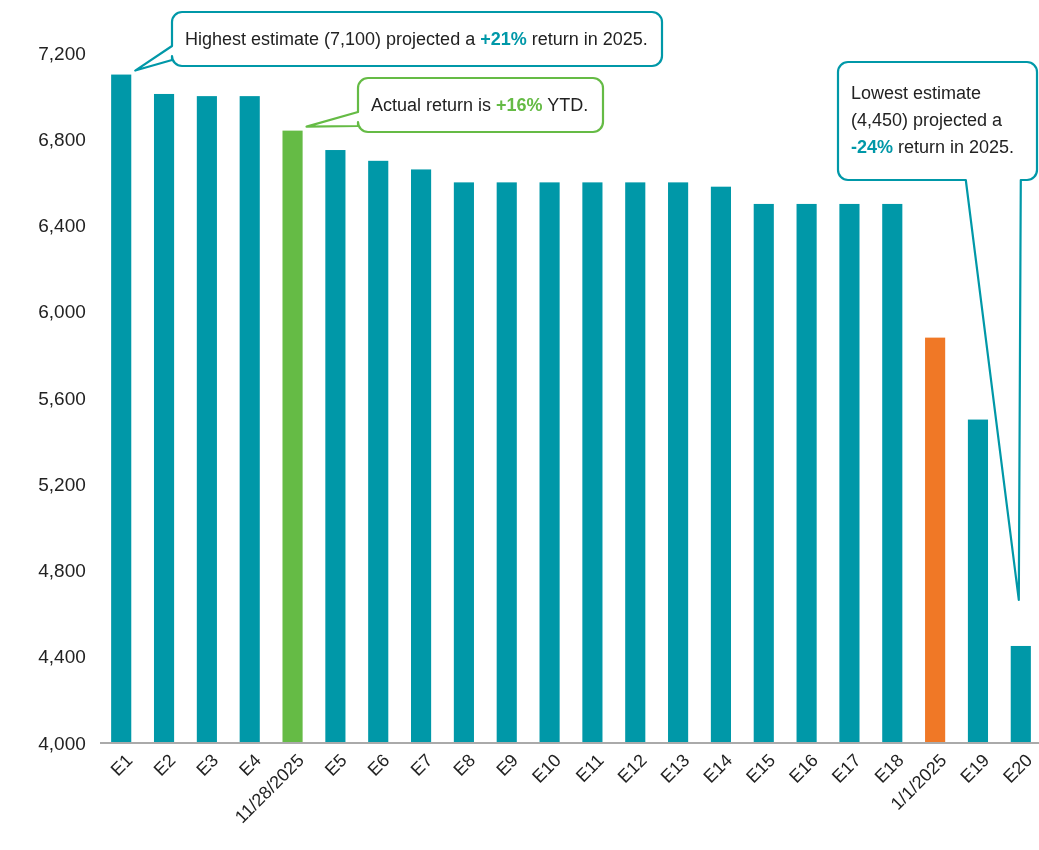 The image size is (1039, 850). I want to click on x-tick-label: E5, so click(335, 765).